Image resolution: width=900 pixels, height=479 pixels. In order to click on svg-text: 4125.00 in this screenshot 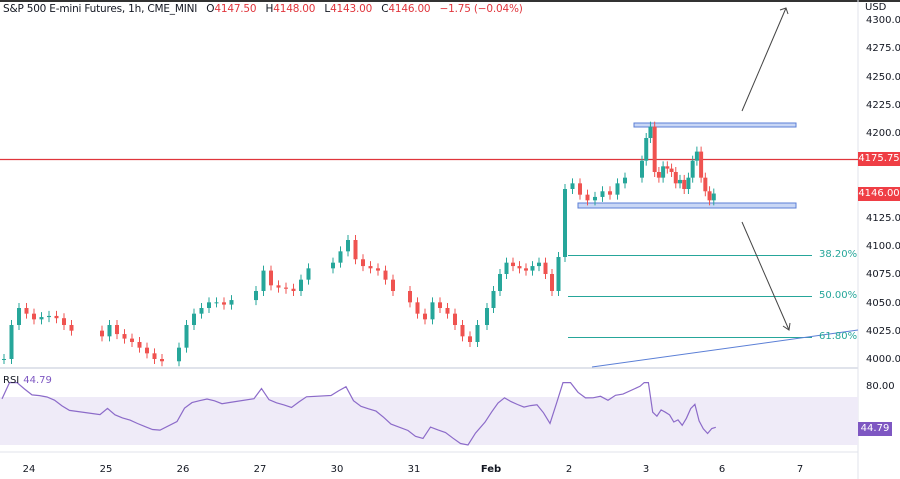, I will do `click(883, 218)`.